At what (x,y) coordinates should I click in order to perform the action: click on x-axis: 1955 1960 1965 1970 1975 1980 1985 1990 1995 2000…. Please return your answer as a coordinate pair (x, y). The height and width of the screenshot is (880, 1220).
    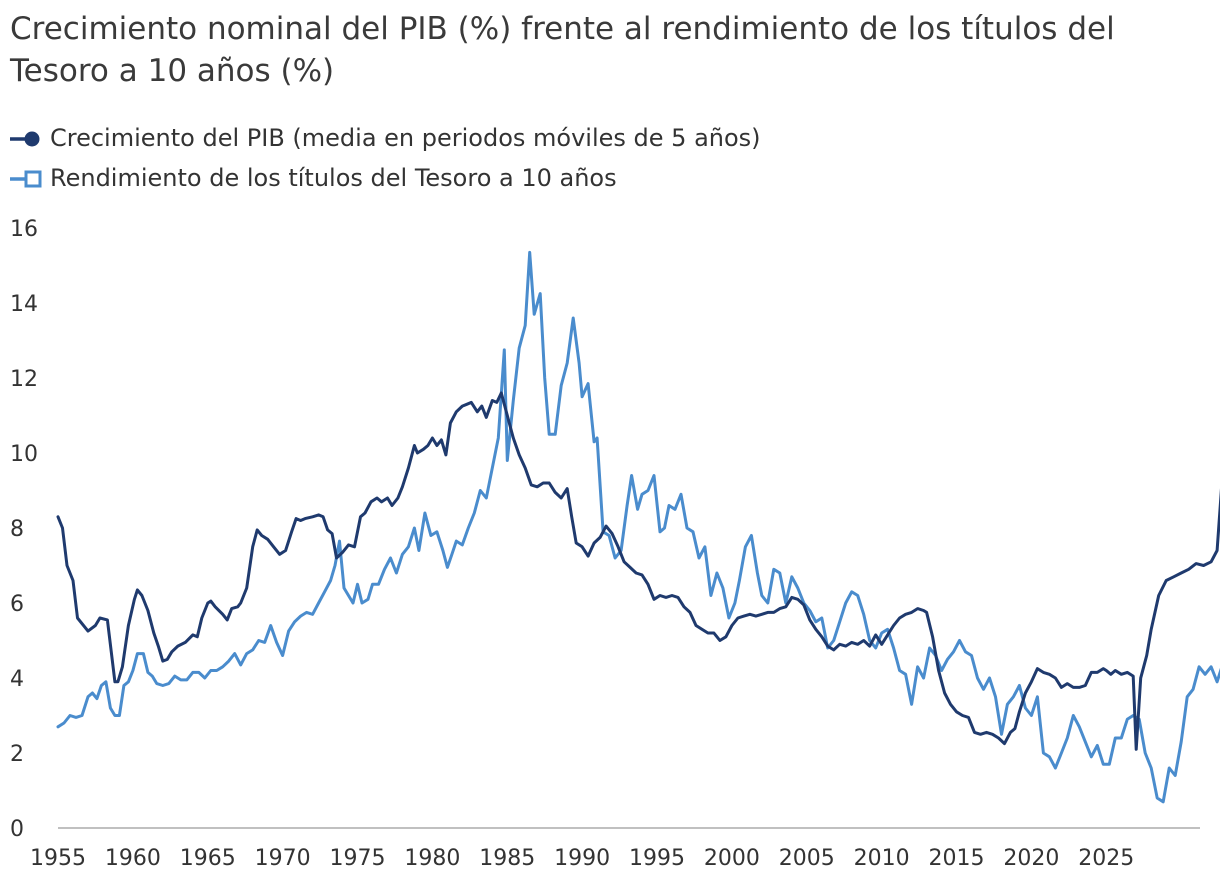
    Looking at the image, I should click on (615, 849).